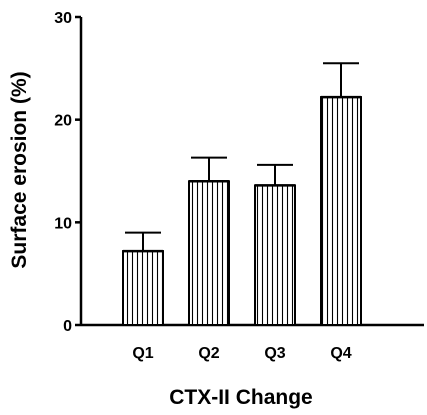  What do you see at coordinates (274, 353) in the screenshot?
I see `x-tick-label: Q3` at bounding box center [274, 353].